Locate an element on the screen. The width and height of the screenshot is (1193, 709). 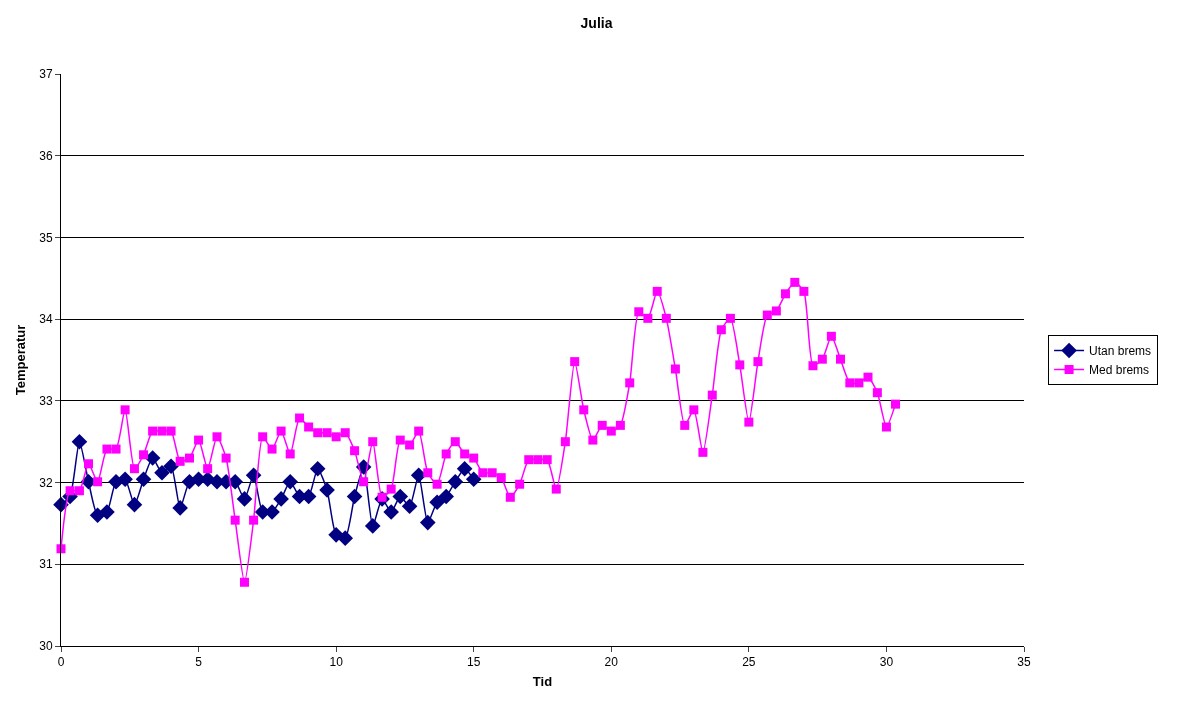
y-tick-label: 33 is located at coordinates (46, 401).